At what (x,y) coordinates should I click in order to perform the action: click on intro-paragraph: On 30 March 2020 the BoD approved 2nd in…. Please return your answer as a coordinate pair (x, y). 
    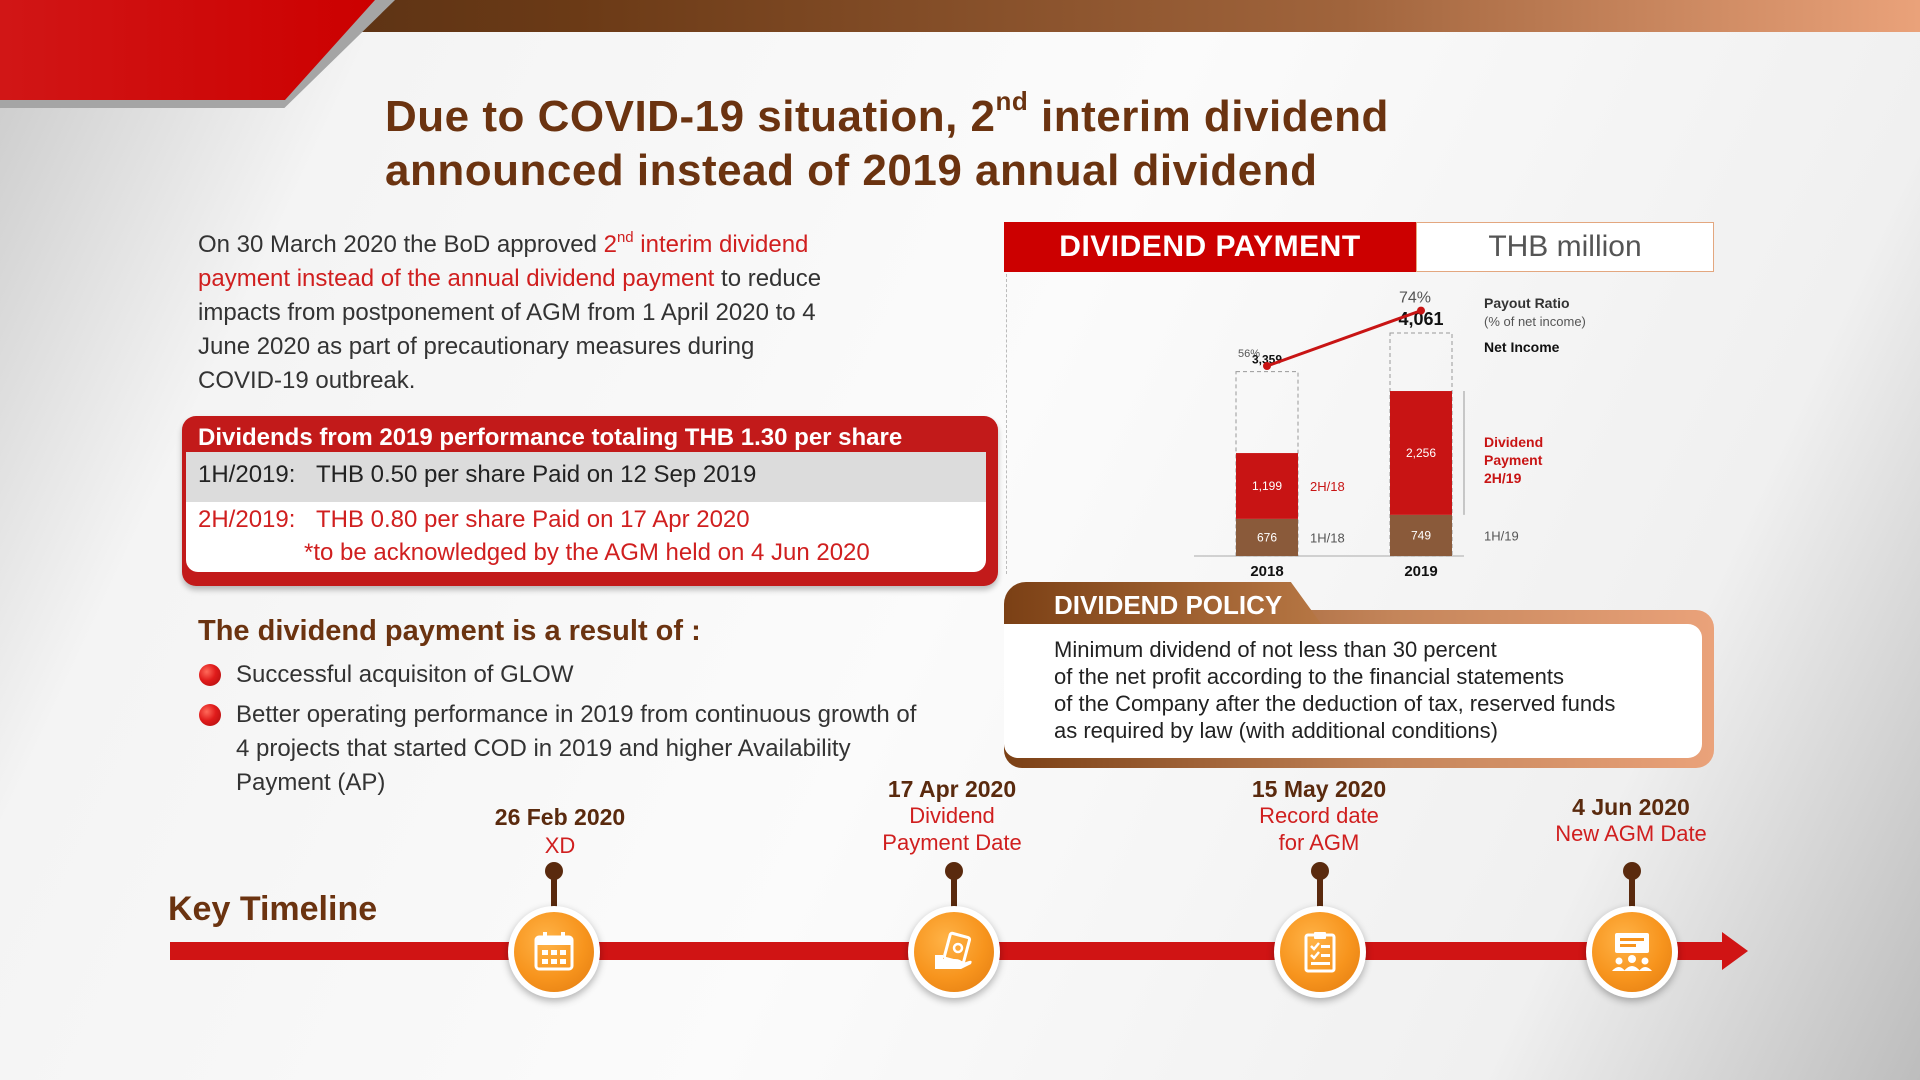
    Looking at the image, I should click on (510, 311).